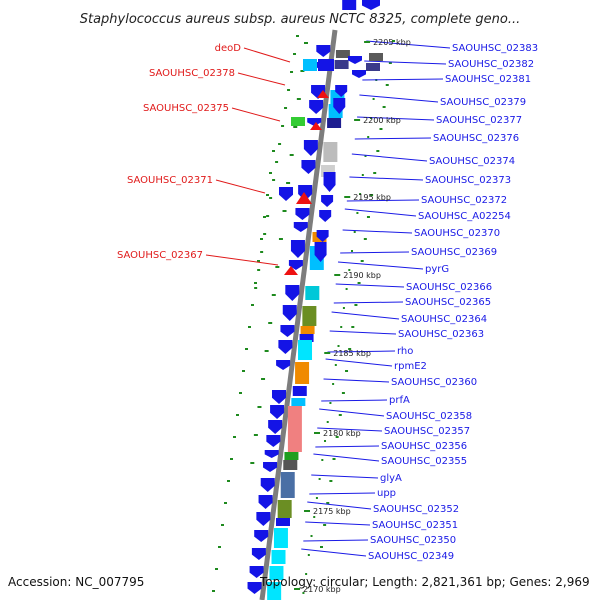 The height and width of the screenshot is (600, 600). What do you see at coordinates (413, 540) in the screenshot?
I see `gene-label-right: SAOUHSC_02350` at bounding box center [413, 540].